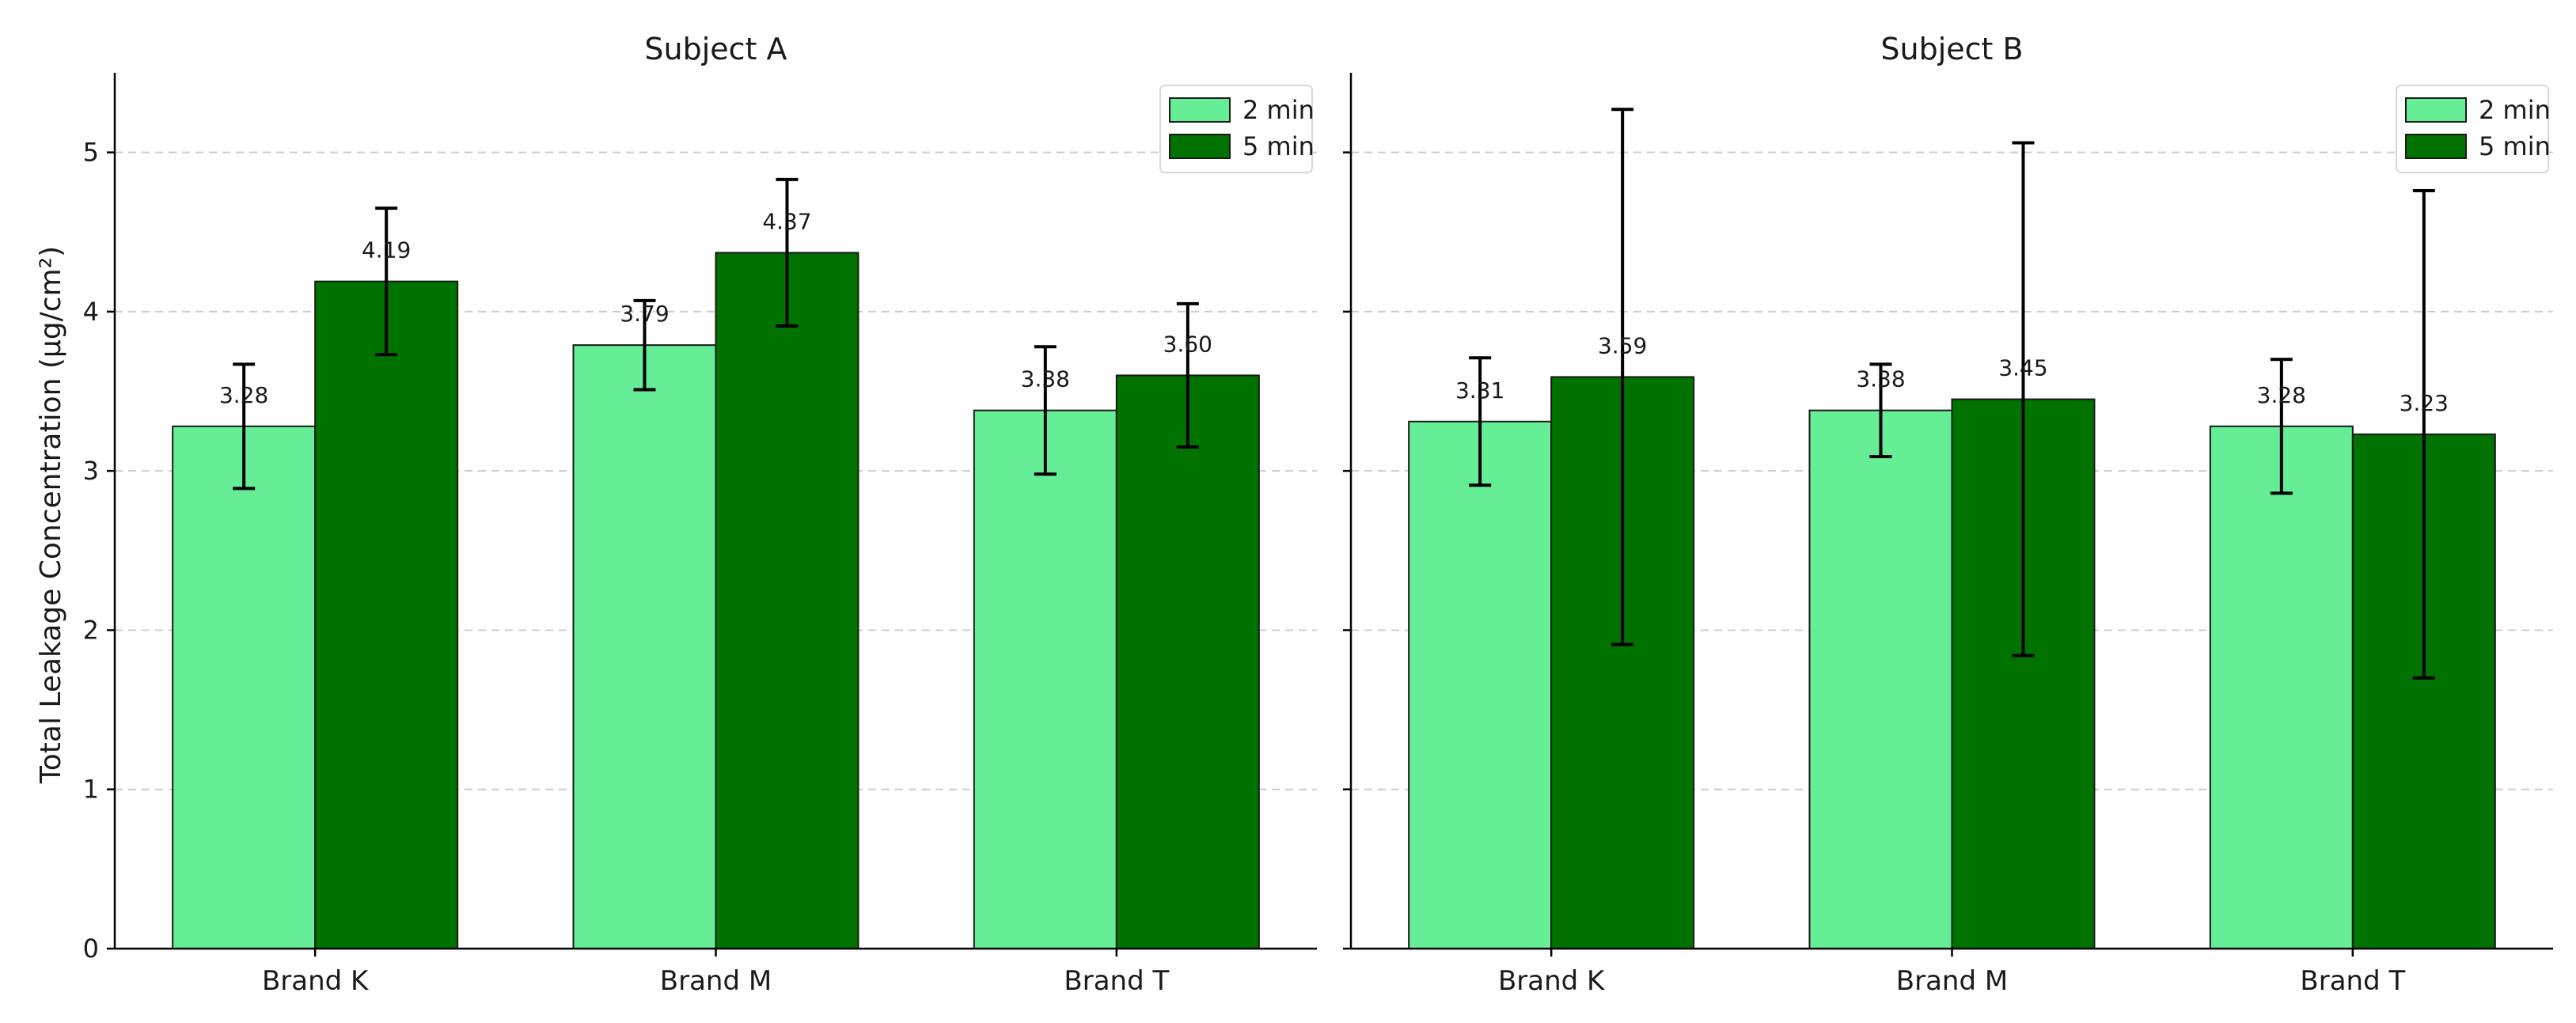  What do you see at coordinates (91, 153) in the screenshot?
I see `y-tick-label: 5` at bounding box center [91, 153].